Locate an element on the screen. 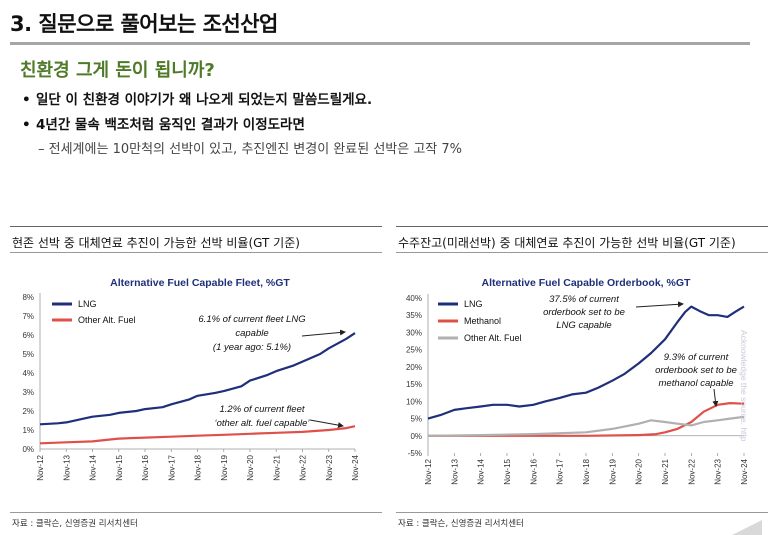 The width and height of the screenshot is (782, 535). y-tick-label: 40% is located at coordinates (414, 298).